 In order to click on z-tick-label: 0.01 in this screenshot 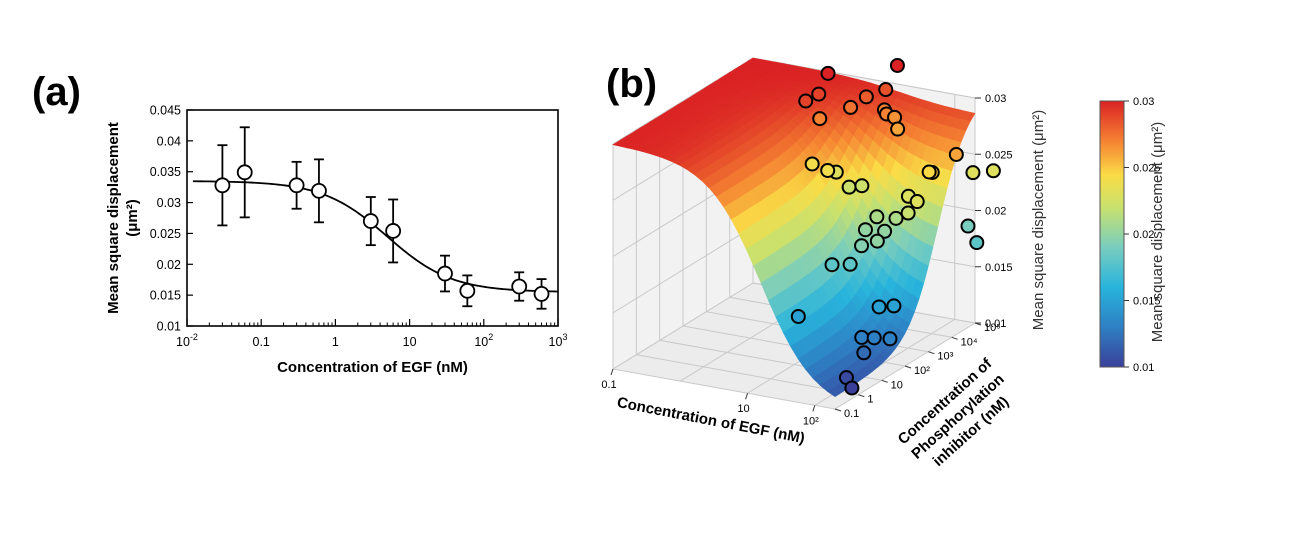, I will do `click(995, 324)`.